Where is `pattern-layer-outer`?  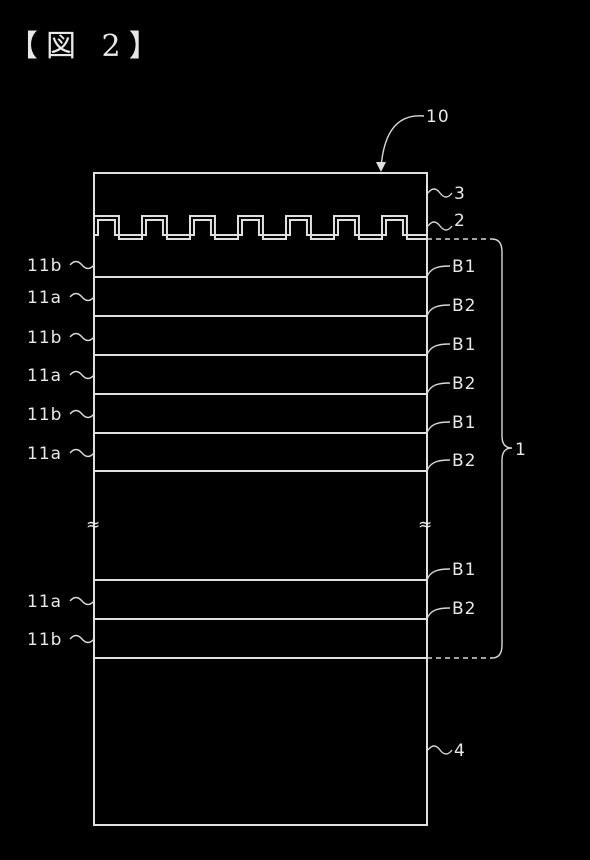 pattern-layer-outer is located at coordinates (260, 227).